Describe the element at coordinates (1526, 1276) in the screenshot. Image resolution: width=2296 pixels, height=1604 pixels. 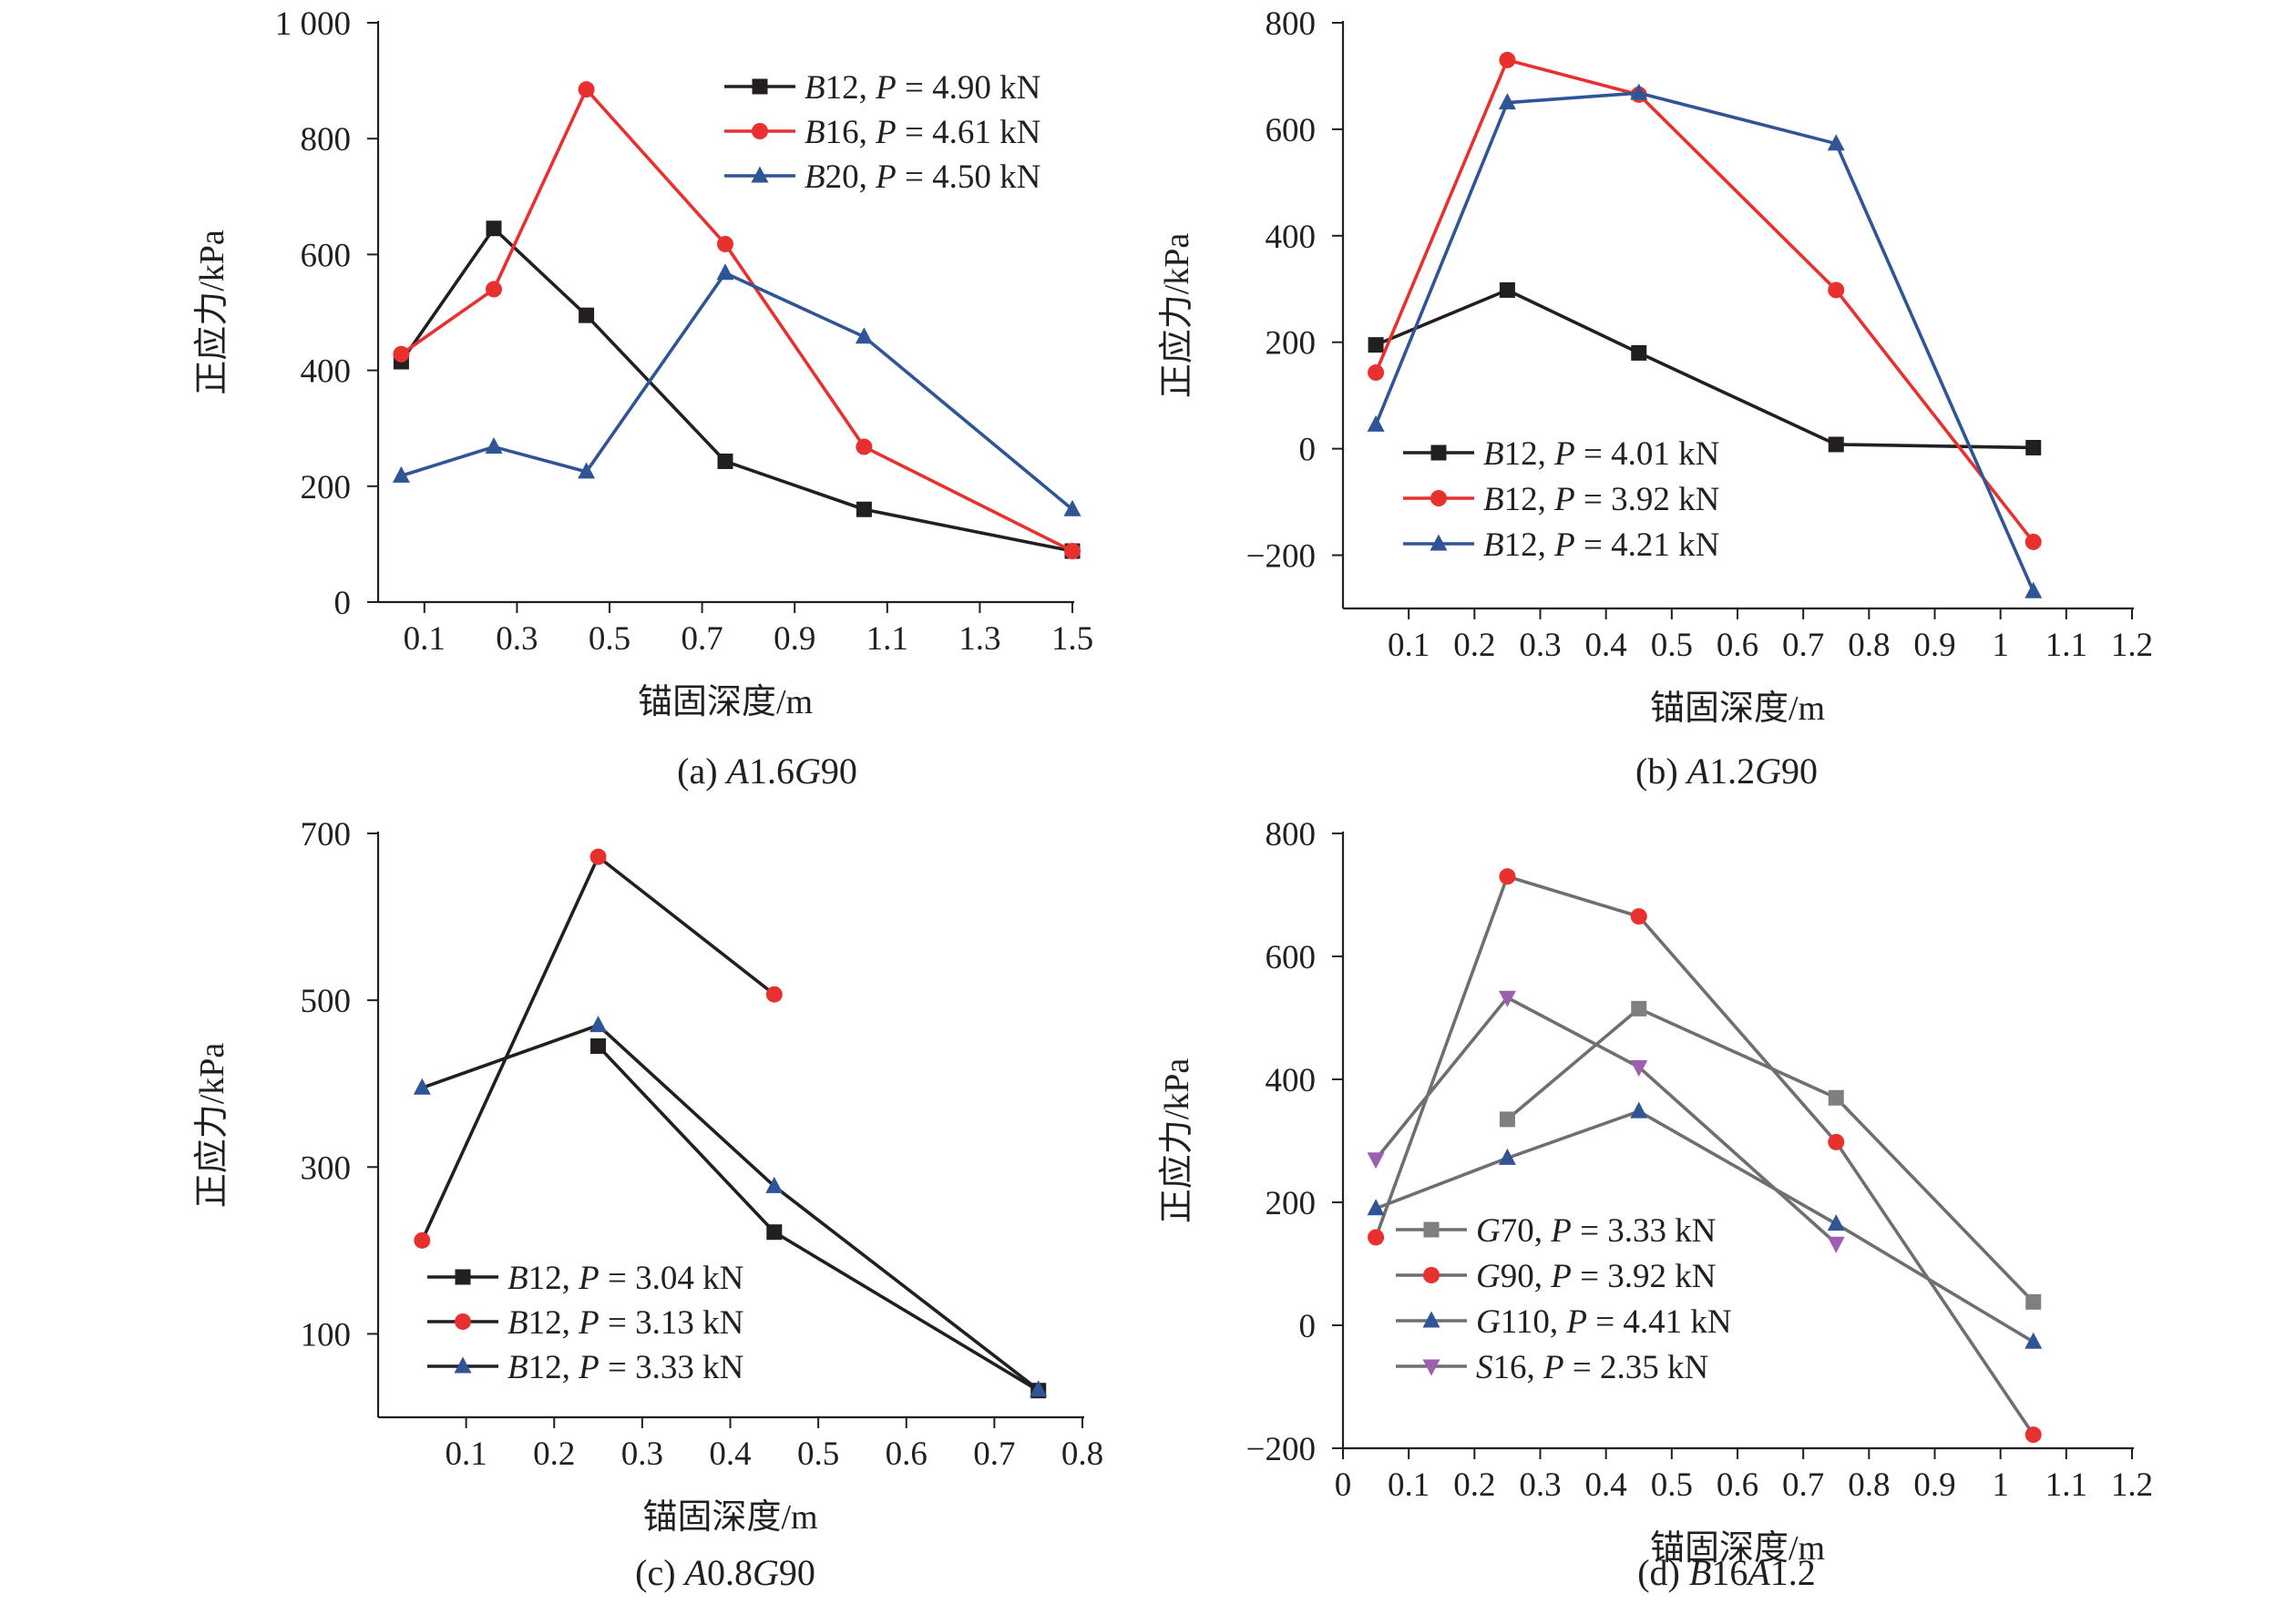
I see `text-run: 90,` at that location.